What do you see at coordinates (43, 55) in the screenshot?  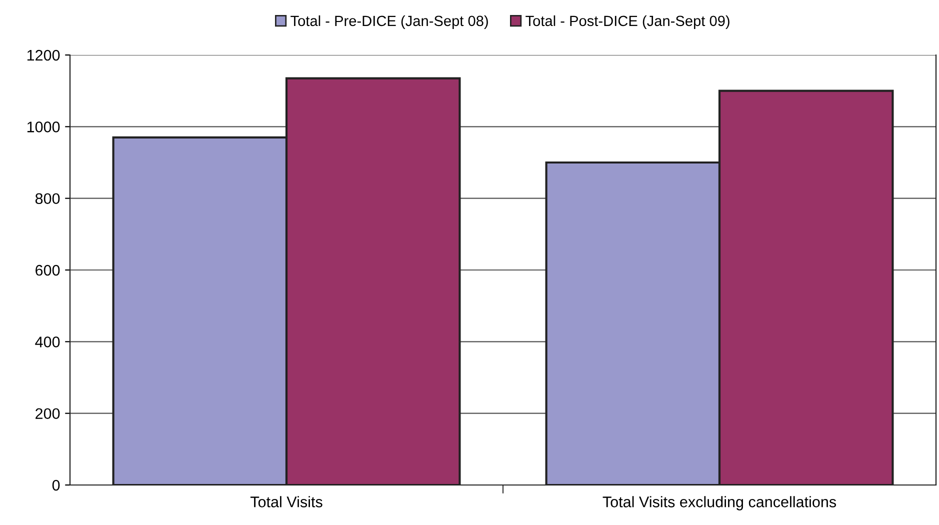 I see `y-tick-label: 1200` at bounding box center [43, 55].